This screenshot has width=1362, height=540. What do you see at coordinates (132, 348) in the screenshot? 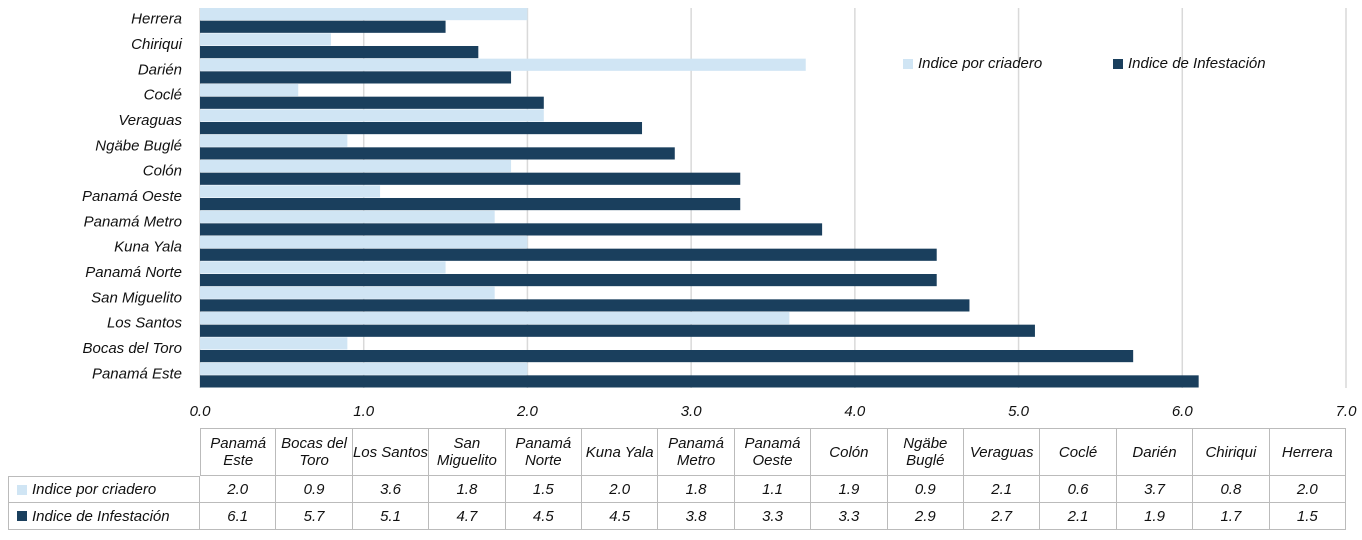
I see `y-tick-label: Bocas del Toro` at bounding box center [132, 348].